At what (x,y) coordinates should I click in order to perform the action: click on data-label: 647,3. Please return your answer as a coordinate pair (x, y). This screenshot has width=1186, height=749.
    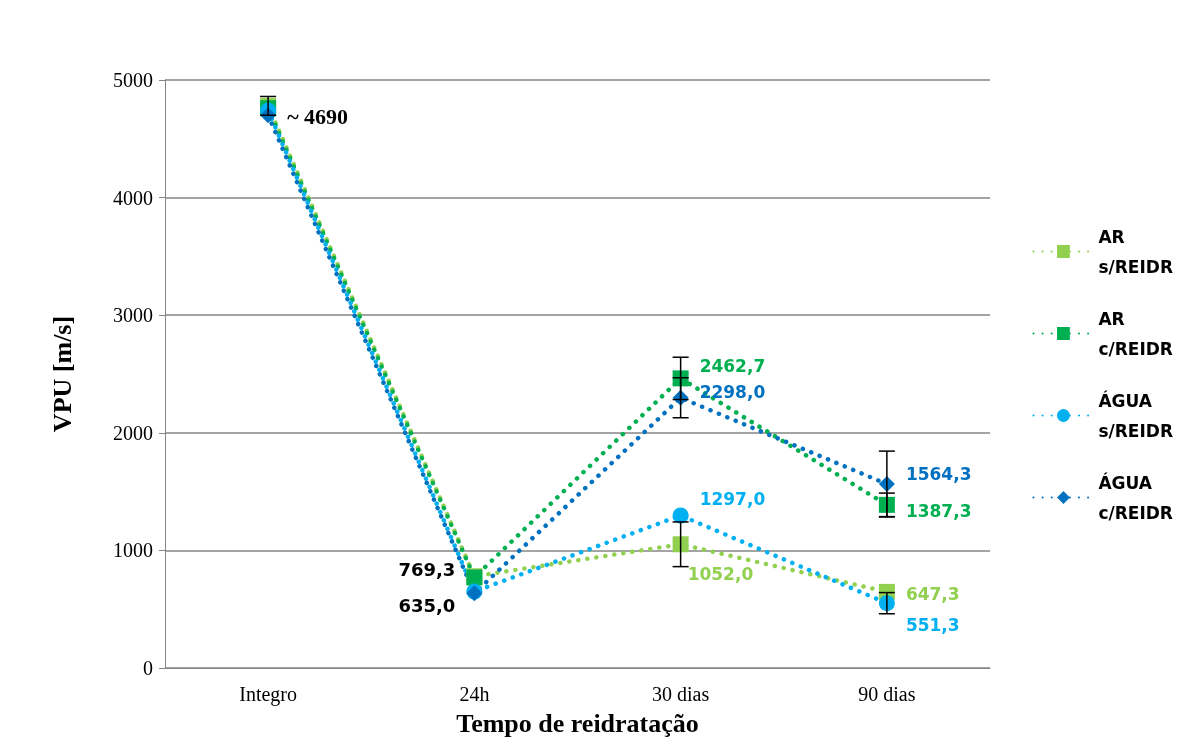
    Looking at the image, I should click on (932, 593).